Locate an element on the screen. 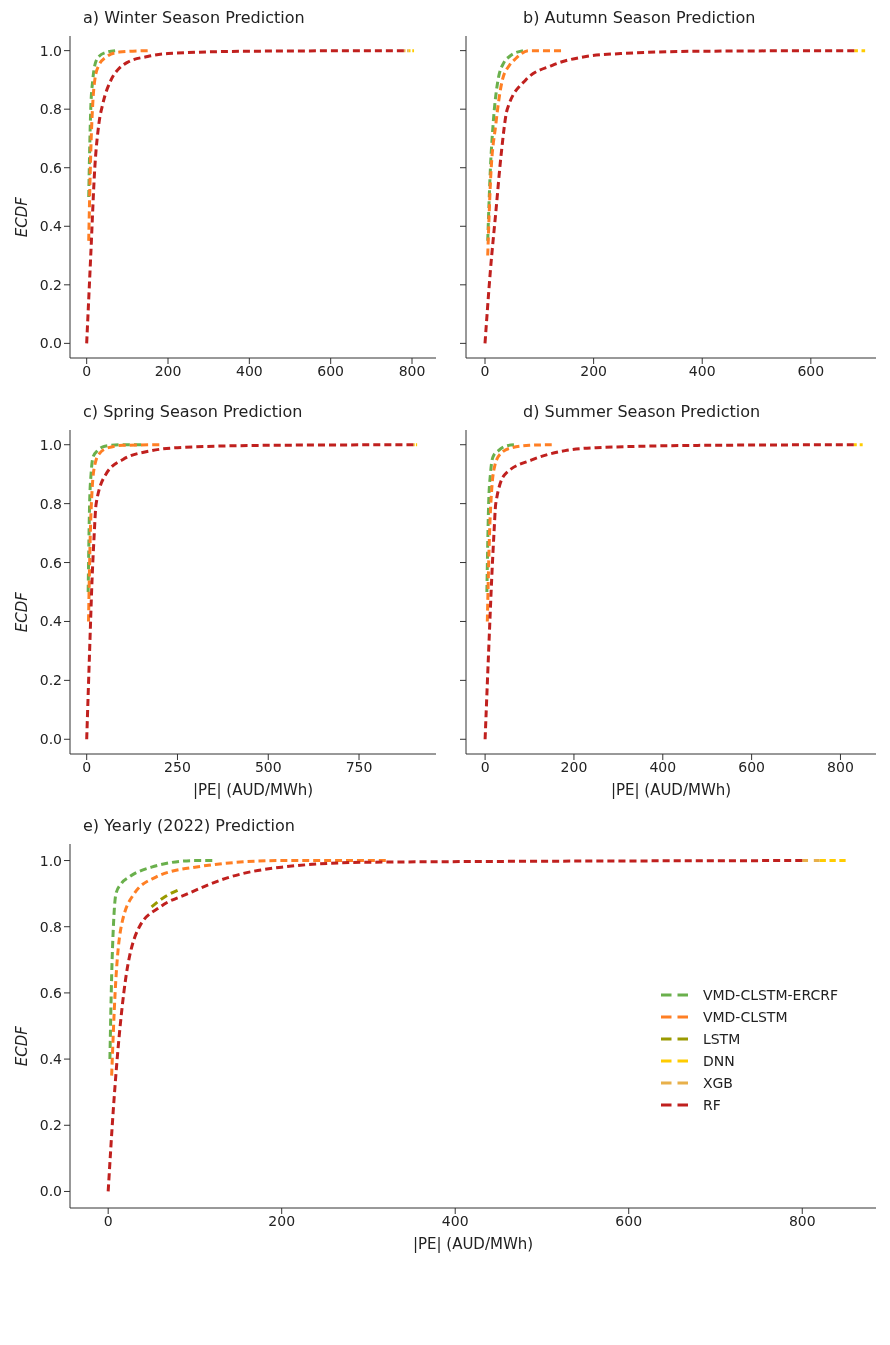 This screenshot has height=1345, width=890. chart-title: b) Autumn Season Prediction is located at coordinates (640, 18).